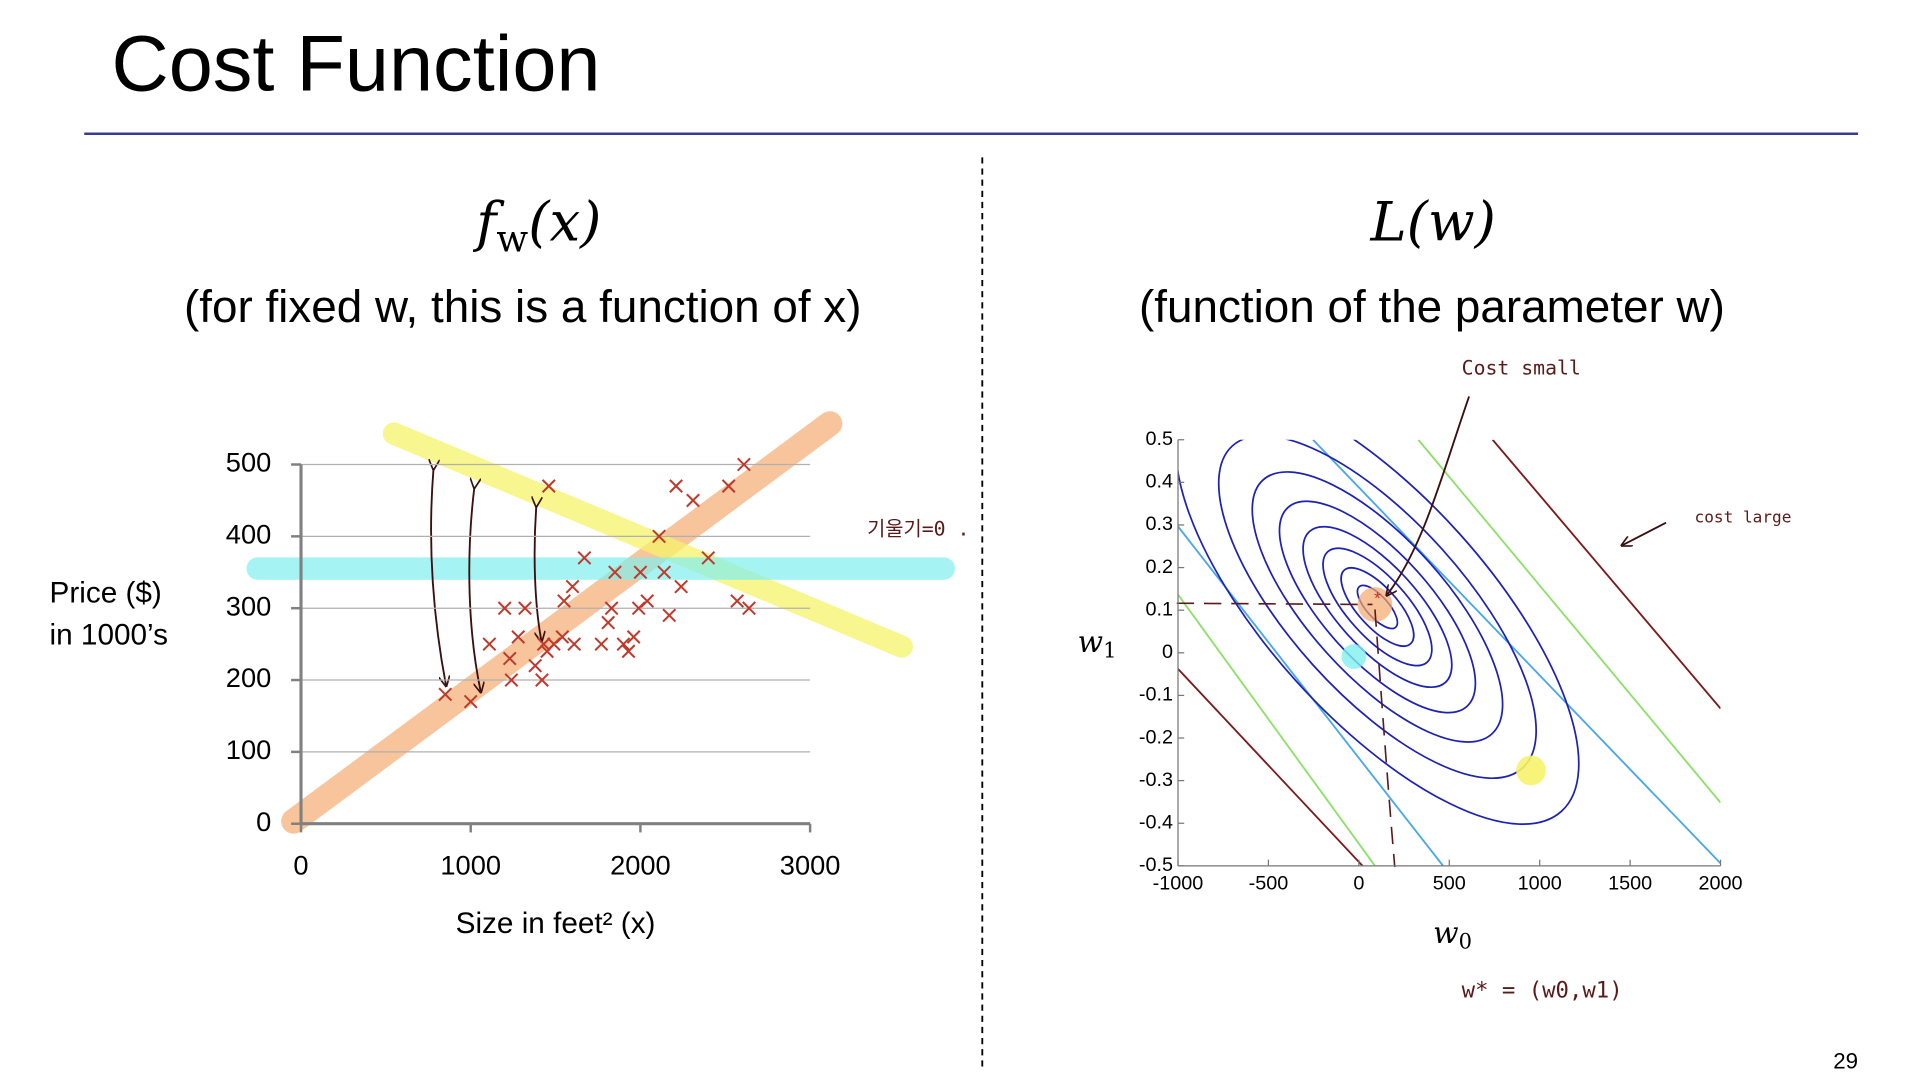 The image size is (1920, 1080). I want to click on y-tick-label: 300, so click(248, 605).